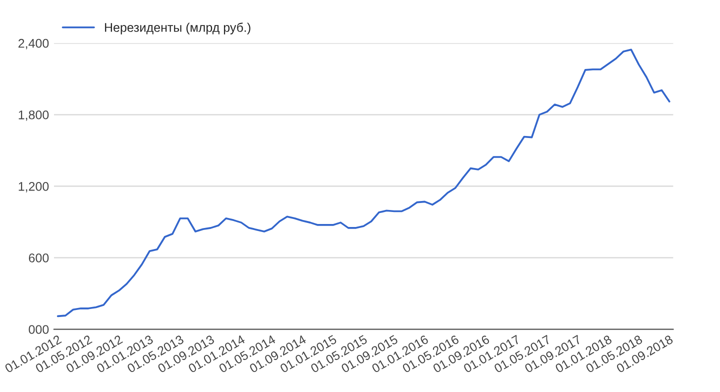  Describe the element at coordinates (38, 258) in the screenshot. I see `y-tick-label: 600` at that location.